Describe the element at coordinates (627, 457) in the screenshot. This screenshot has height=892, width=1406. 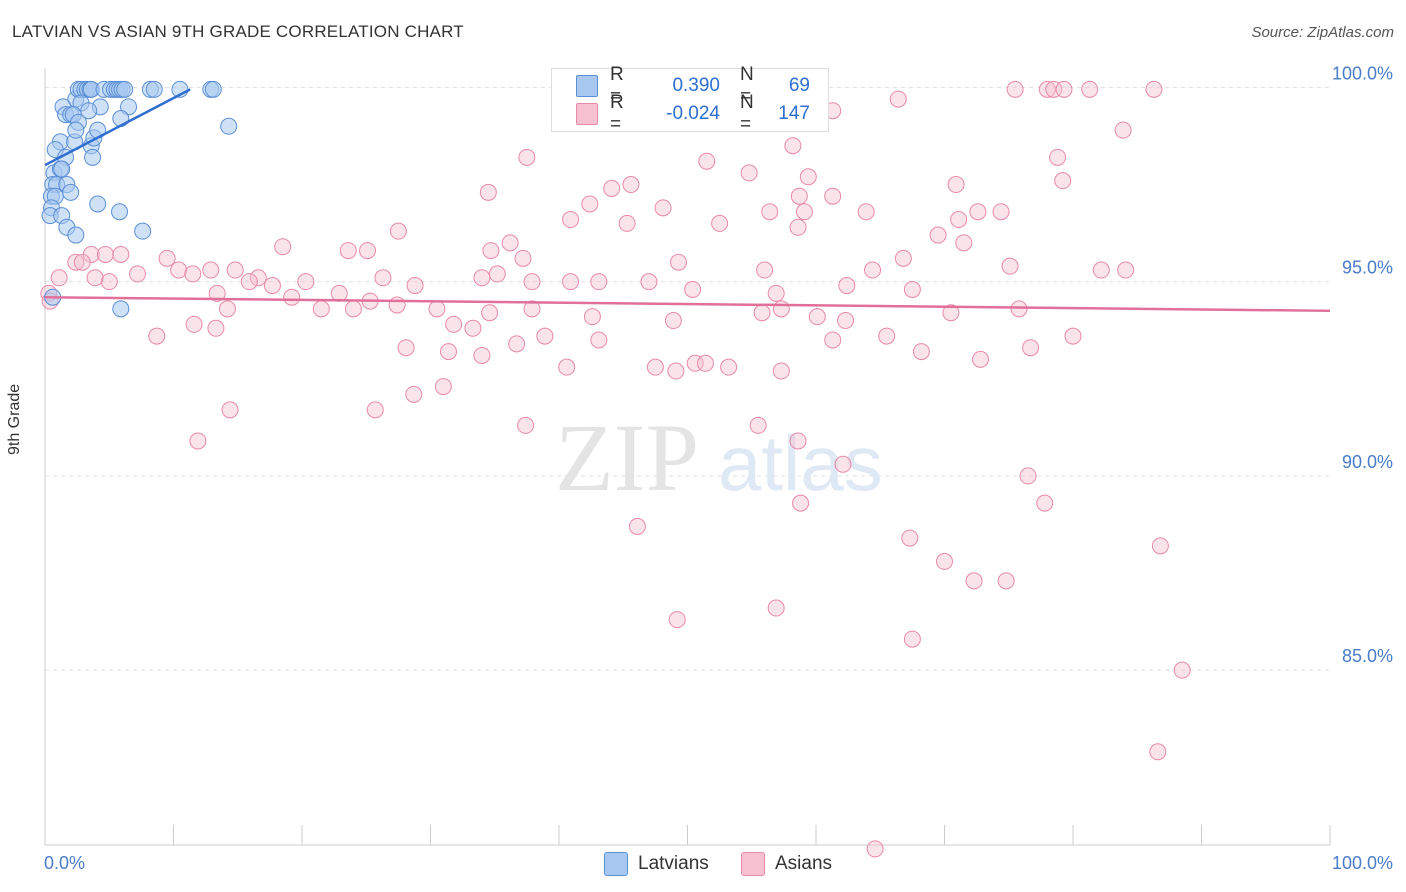
I see `watermark-zip: ZIP` at that location.